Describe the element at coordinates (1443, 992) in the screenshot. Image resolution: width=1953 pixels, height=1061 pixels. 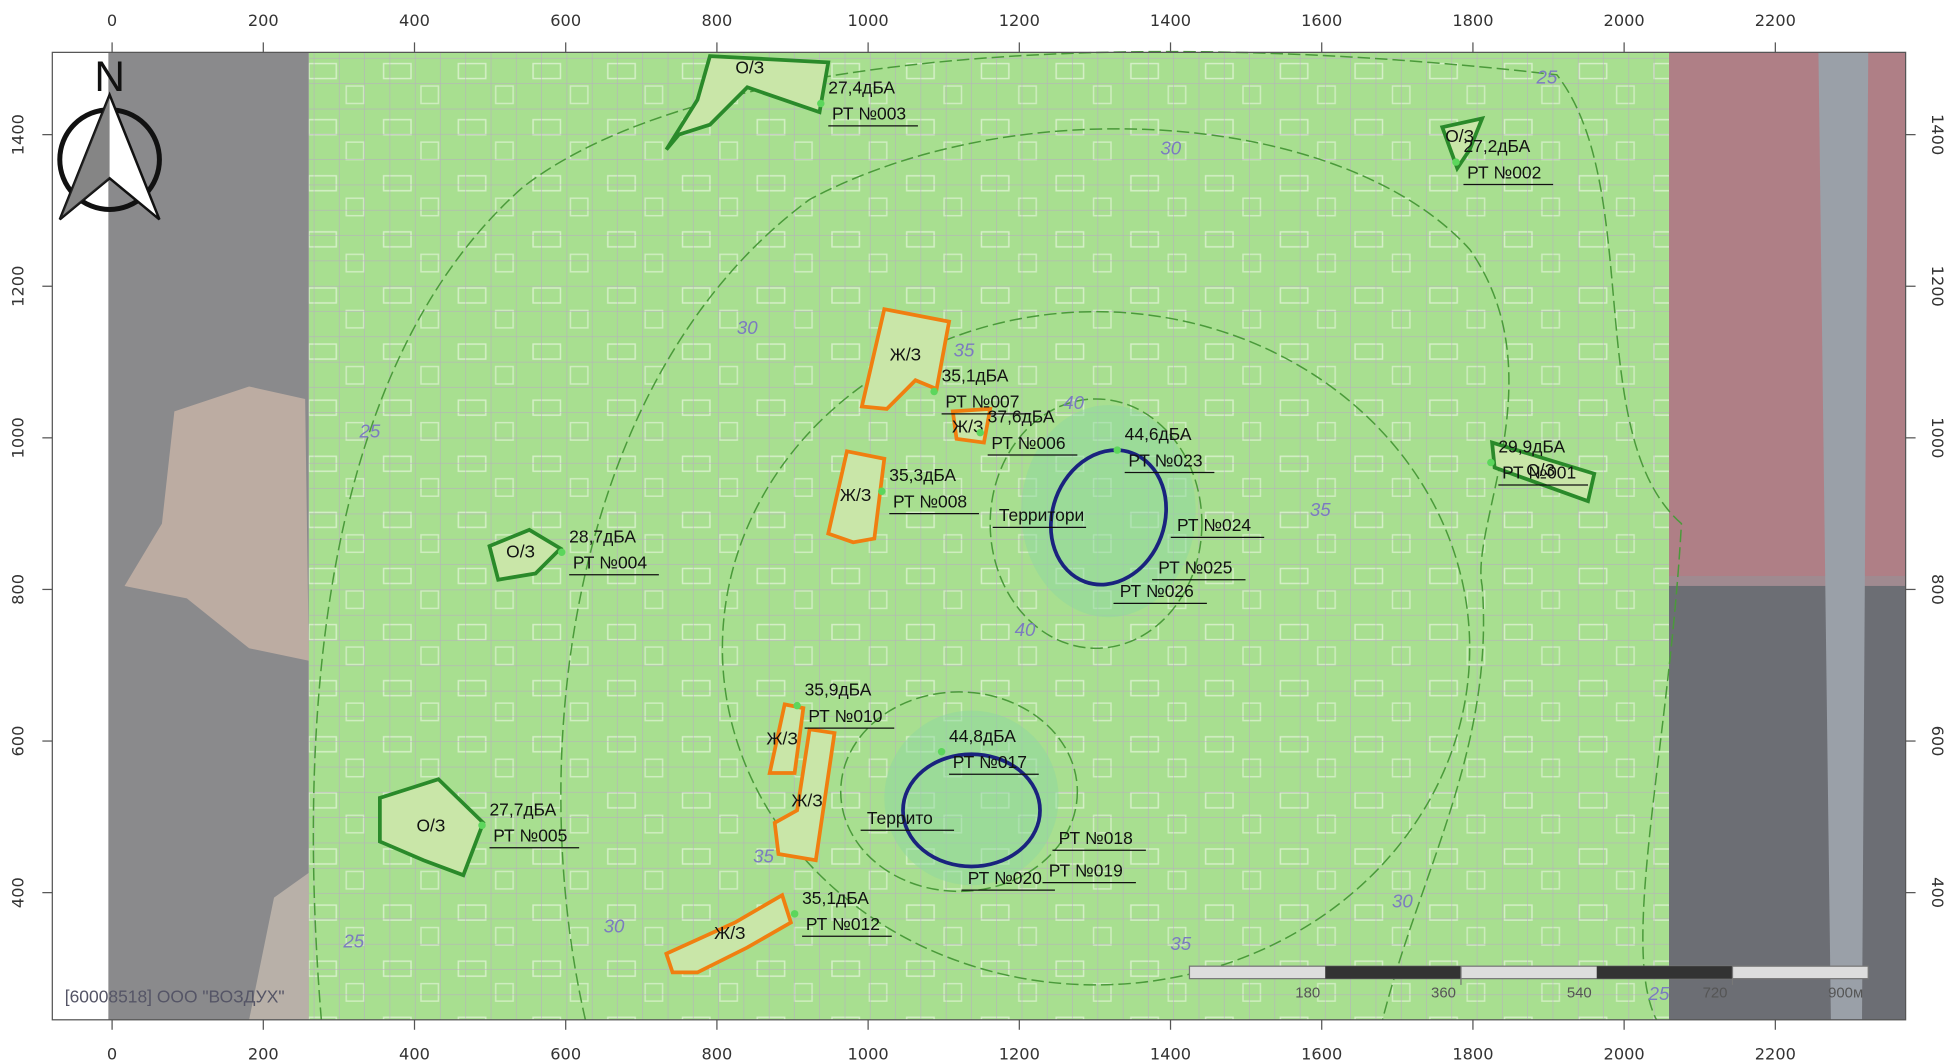
I see `scale-label: 360` at that location.